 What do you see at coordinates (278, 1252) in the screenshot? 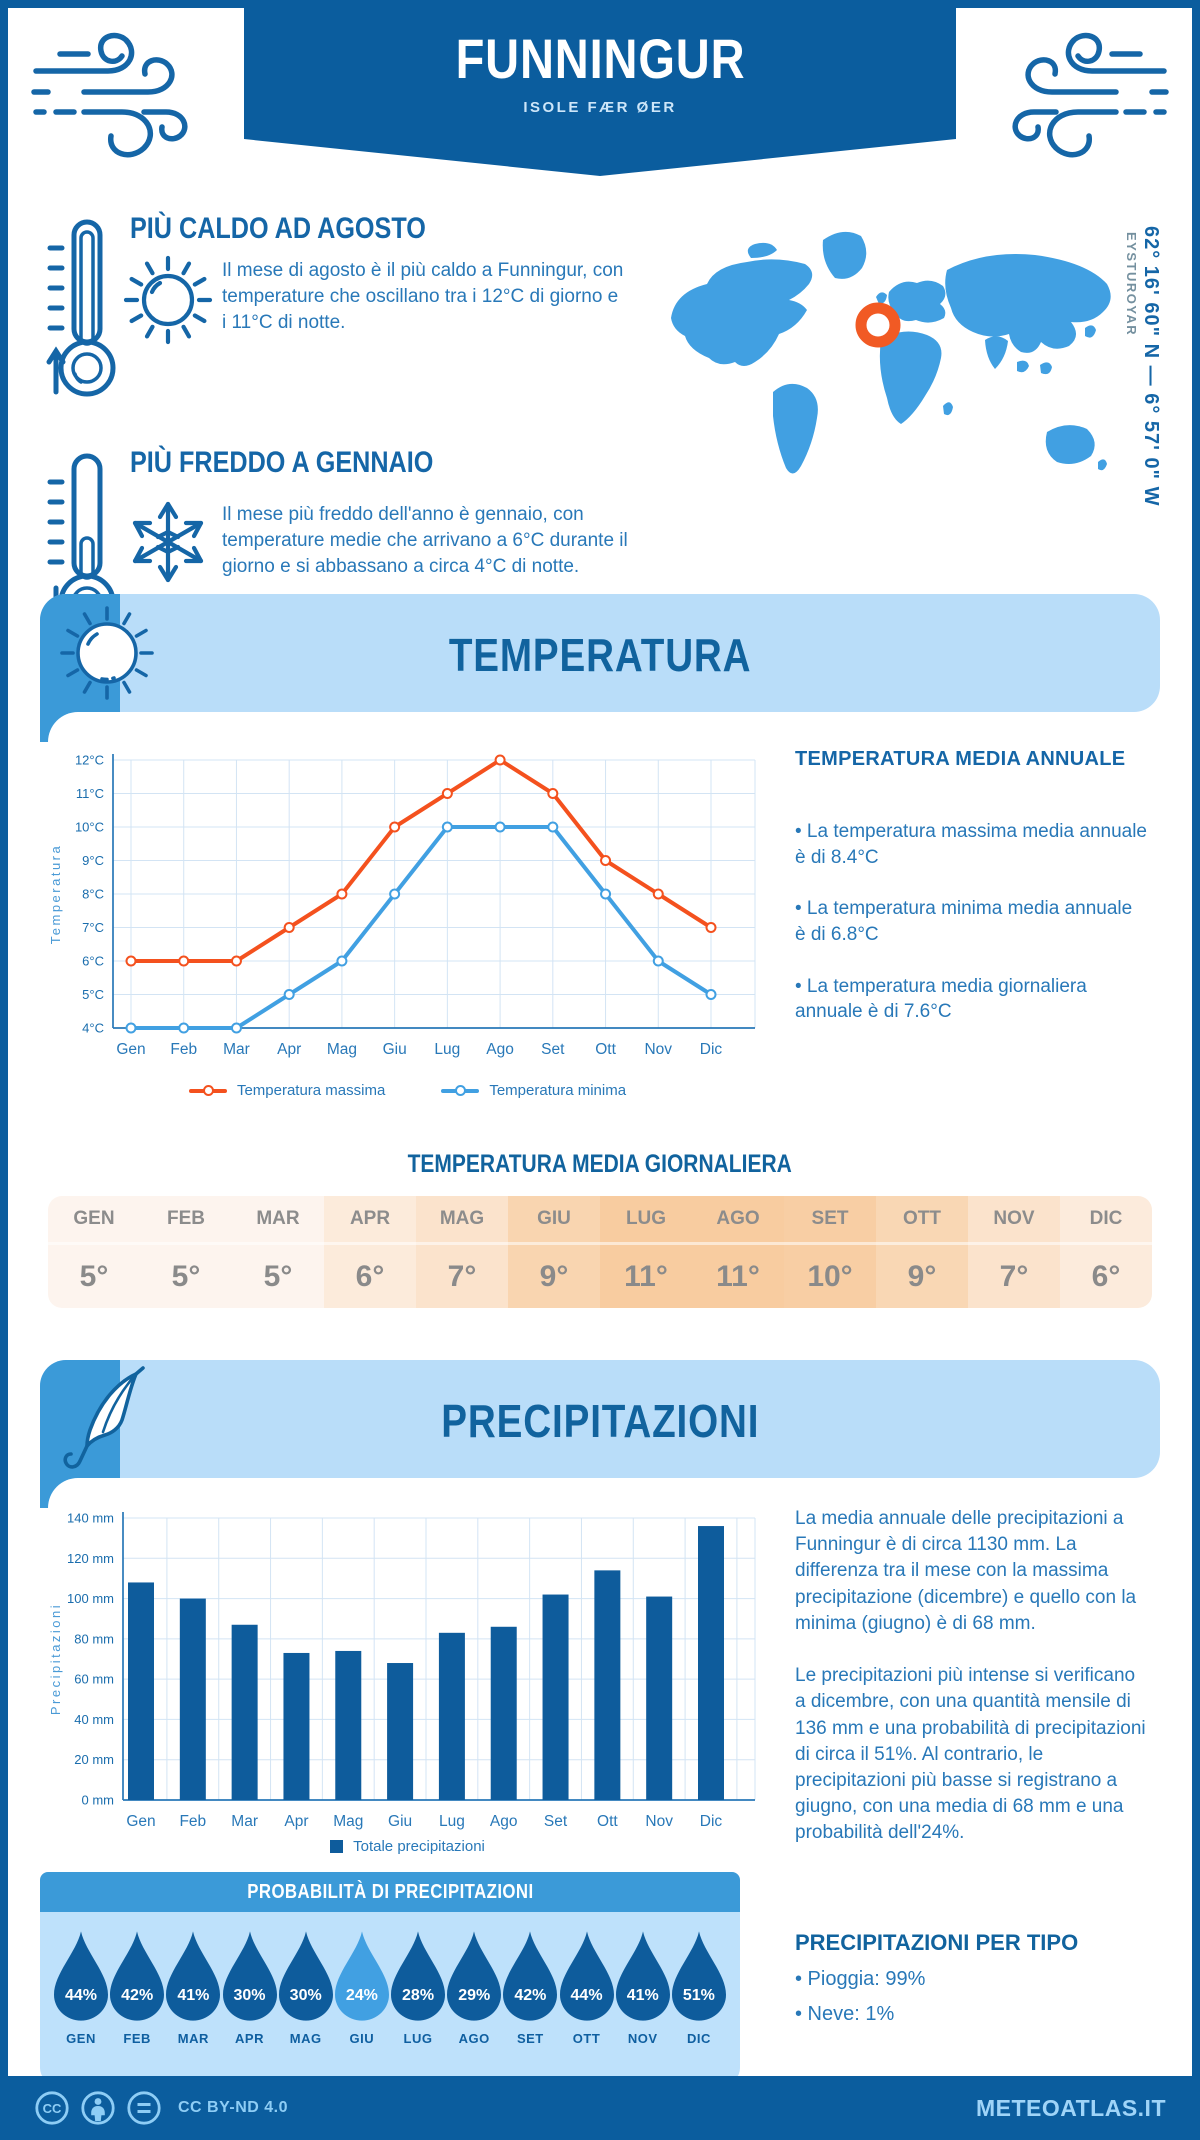
I see `table-column: MAR 5°` at bounding box center [278, 1252].